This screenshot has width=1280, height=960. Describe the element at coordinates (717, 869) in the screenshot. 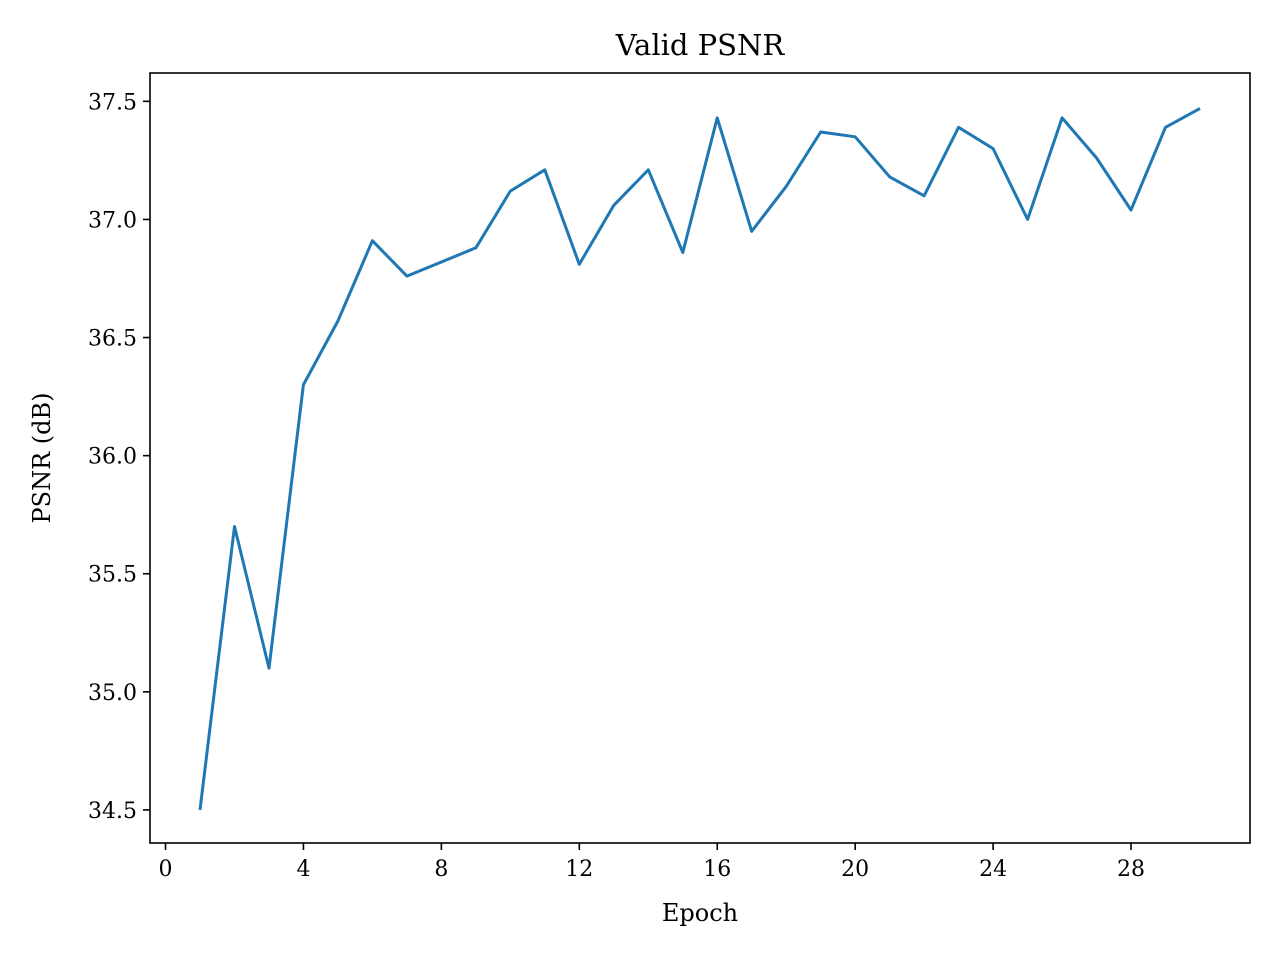

I see `x-tick-label: 16` at that location.